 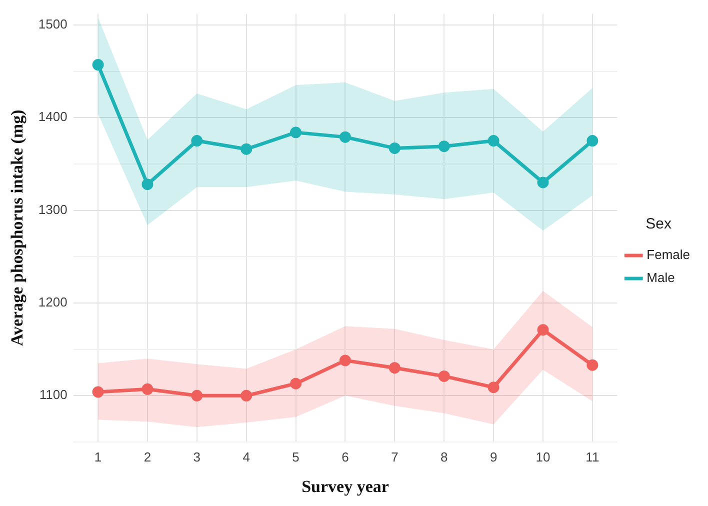 I want to click on legend-label: Female, so click(x=668, y=254).